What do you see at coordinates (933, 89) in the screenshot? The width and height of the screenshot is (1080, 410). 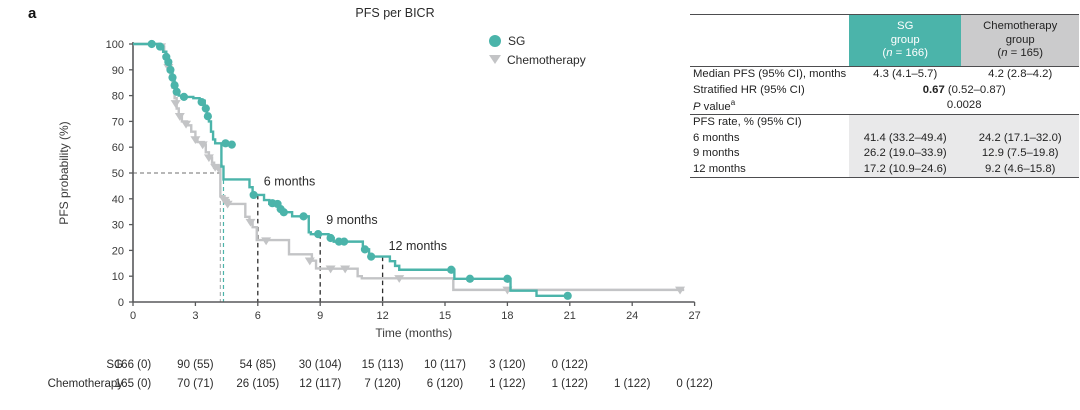 I see `hr-bold-value: 0.67` at bounding box center [933, 89].